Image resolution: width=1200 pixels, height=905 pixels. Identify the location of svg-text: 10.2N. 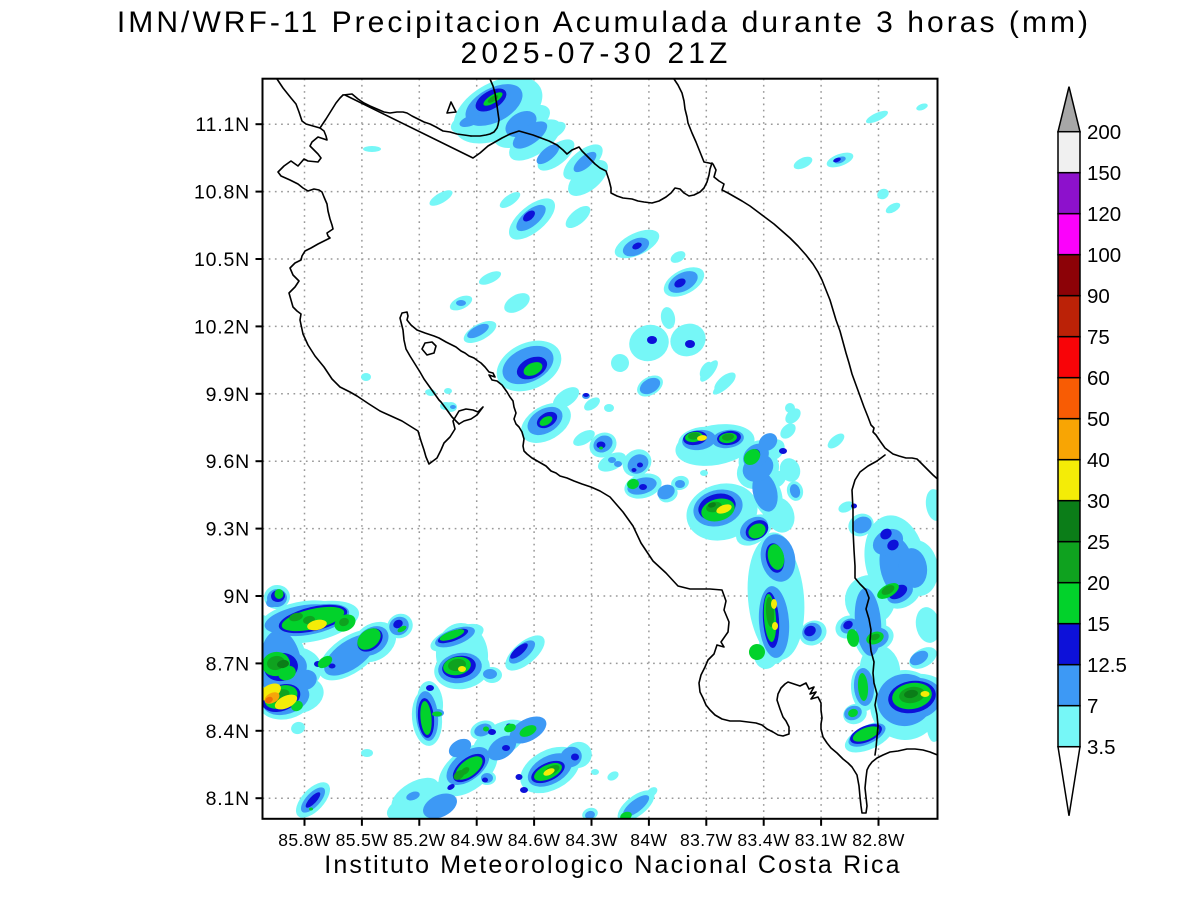
(222, 327).